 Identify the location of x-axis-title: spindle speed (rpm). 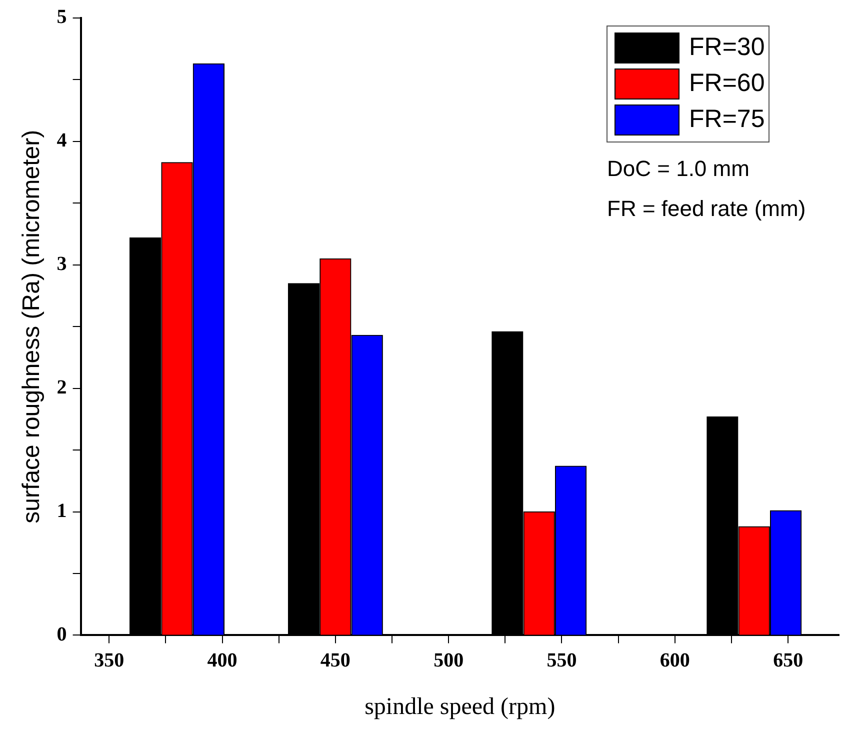
(460, 707).